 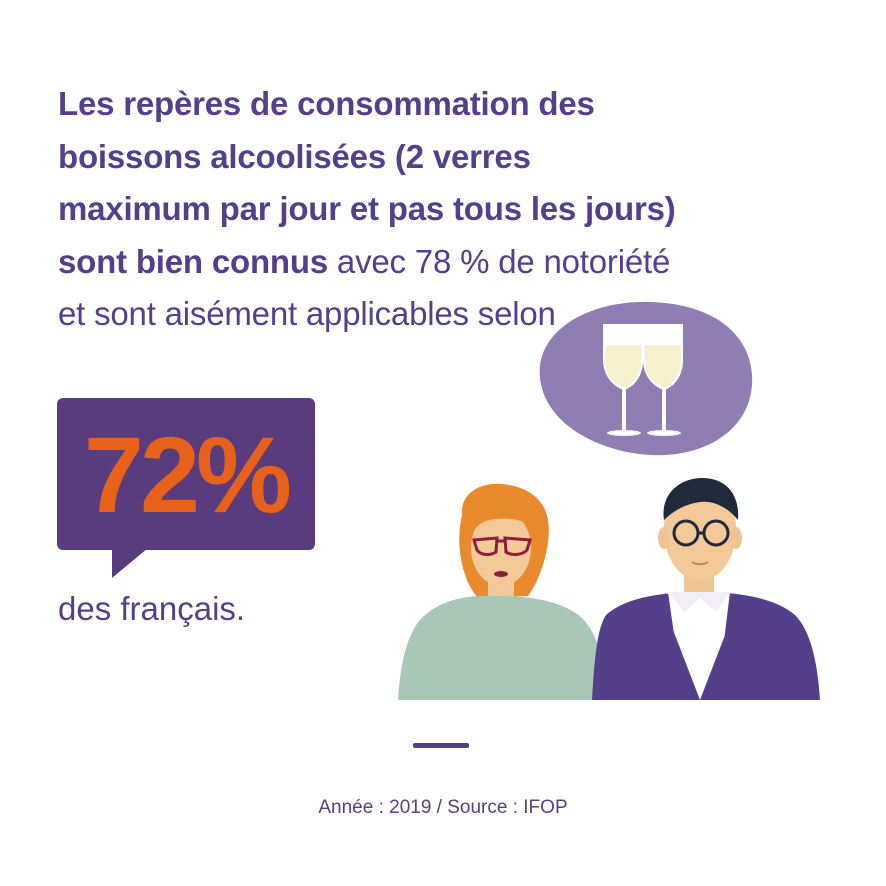 What do you see at coordinates (152, 608) in the screenshot?
I see `subject-text: des français.` at bounding box center [152, 608].